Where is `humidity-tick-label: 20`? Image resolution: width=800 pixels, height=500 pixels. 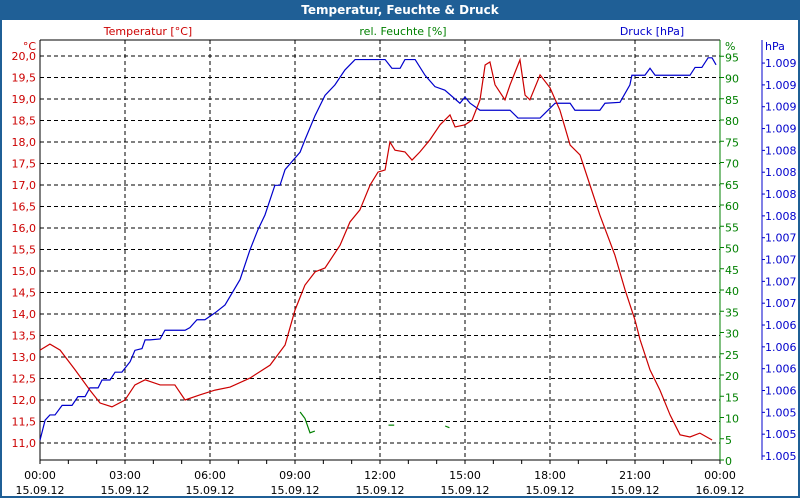
humidity-tick-label: 20 is located at coordinates (732, 376).